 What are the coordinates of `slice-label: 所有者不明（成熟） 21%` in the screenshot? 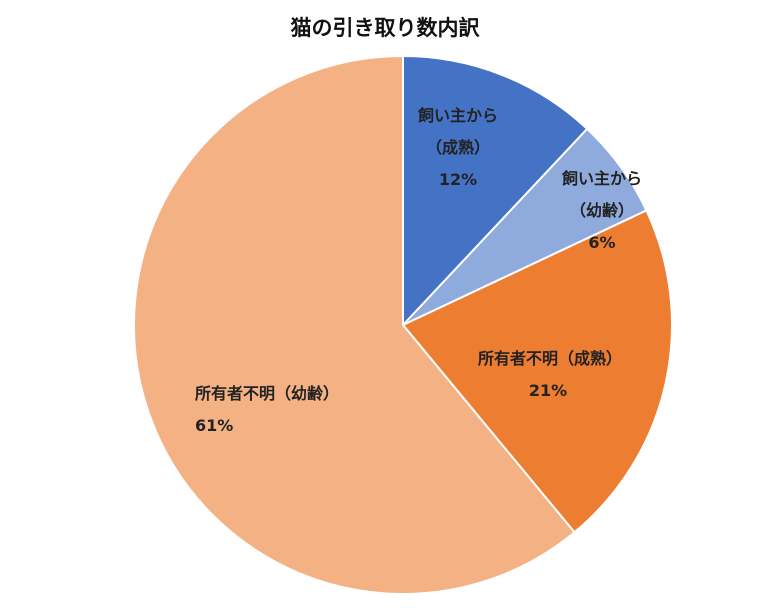 It's located at (550, 375).